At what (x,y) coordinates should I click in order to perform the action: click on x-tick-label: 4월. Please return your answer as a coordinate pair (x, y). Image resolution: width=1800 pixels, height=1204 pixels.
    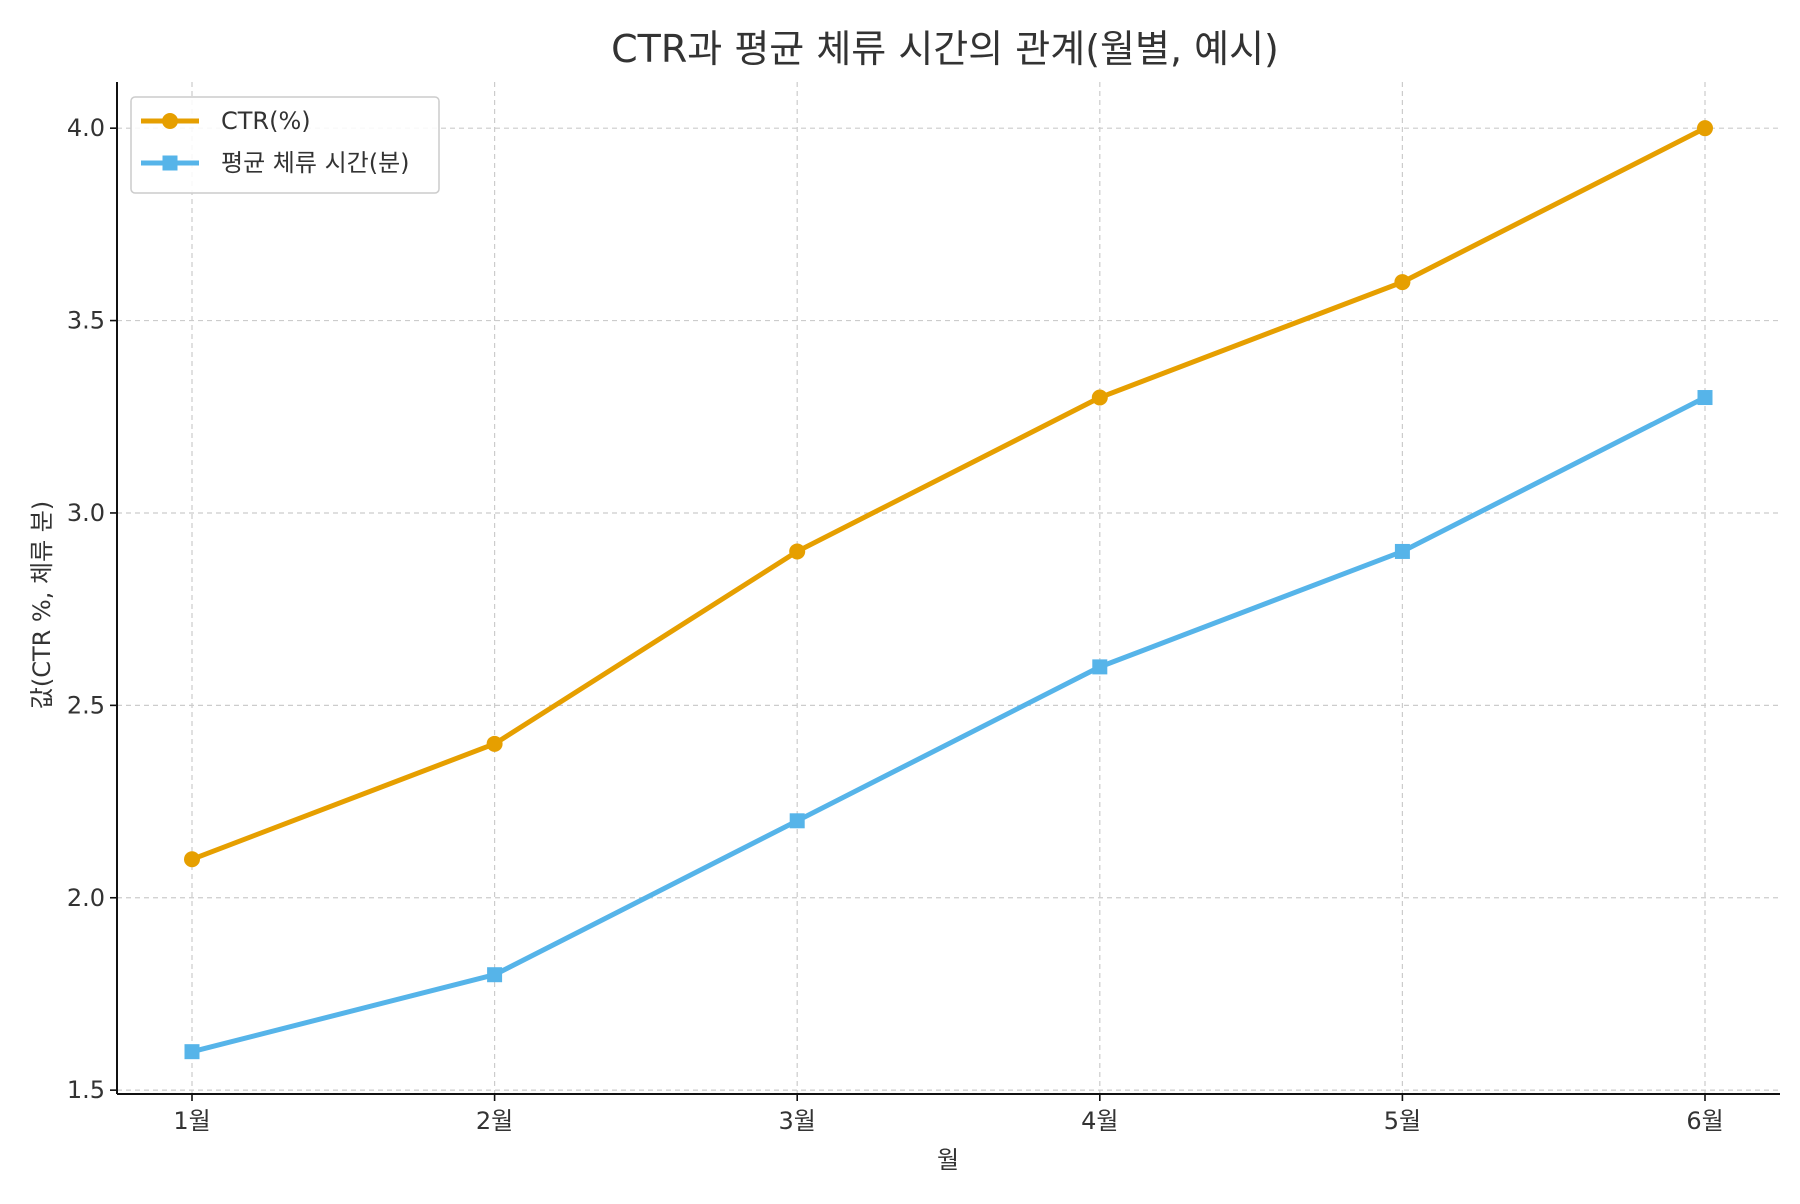
    Looking at the image, I should click on (1099, 1121).